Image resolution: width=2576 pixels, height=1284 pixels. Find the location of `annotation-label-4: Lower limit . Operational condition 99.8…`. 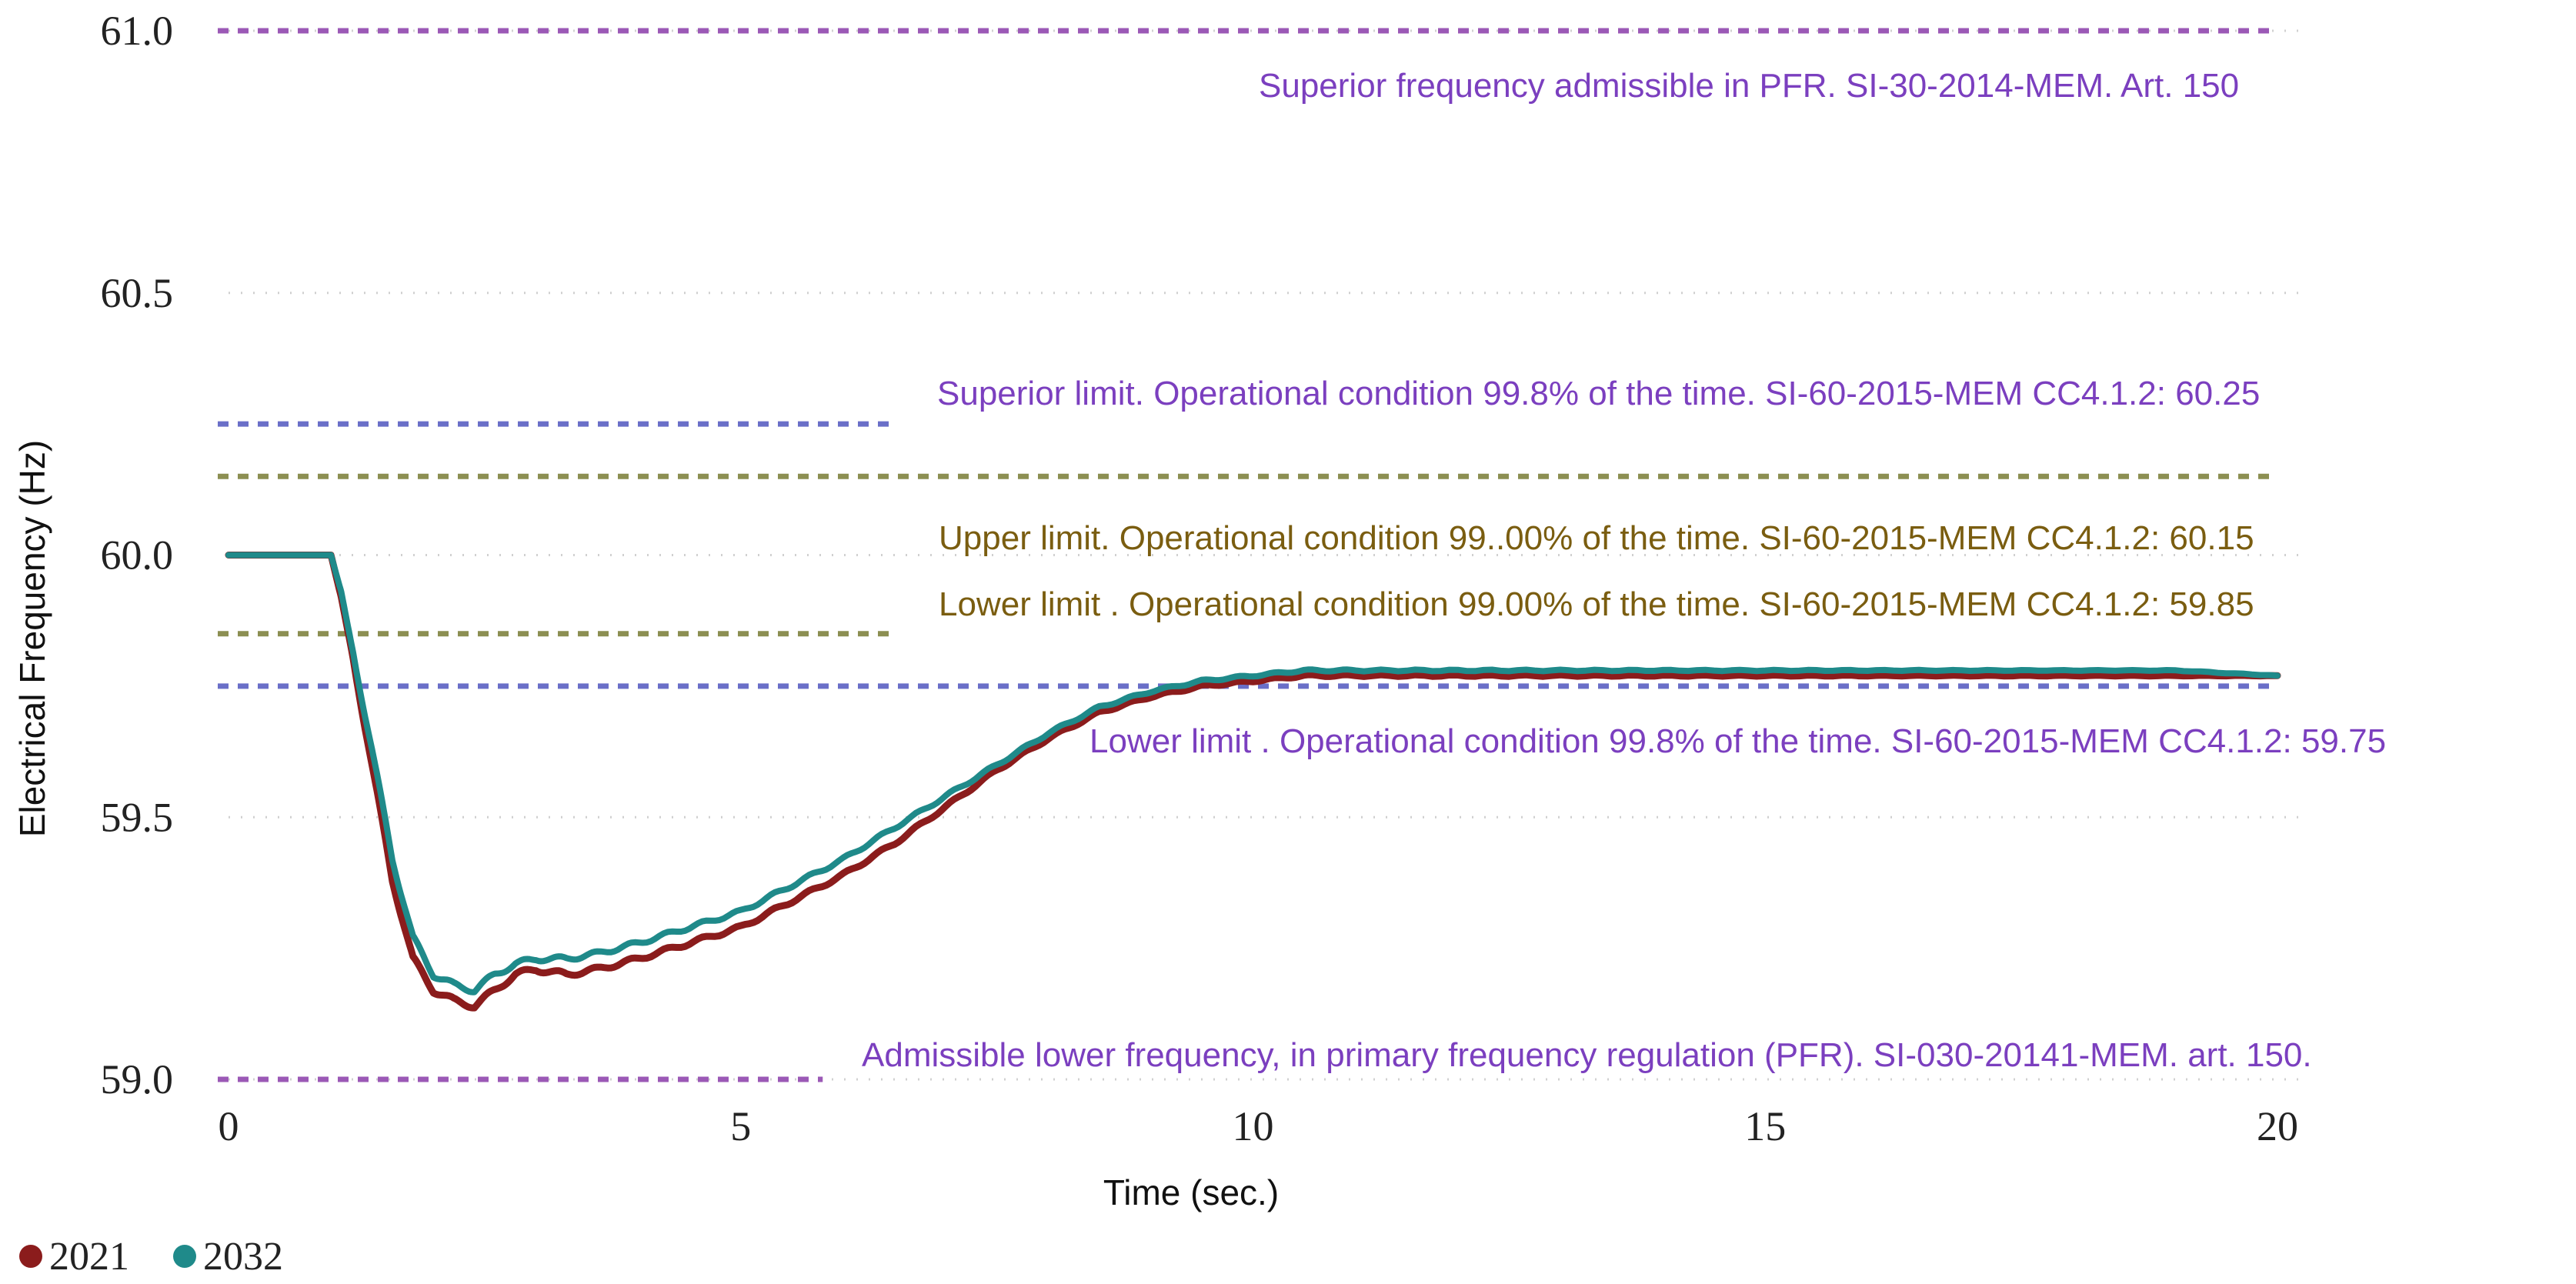

annotation-label-4: Lower limit . Operational condition 99.8… is located at coordinates (1737, 741).